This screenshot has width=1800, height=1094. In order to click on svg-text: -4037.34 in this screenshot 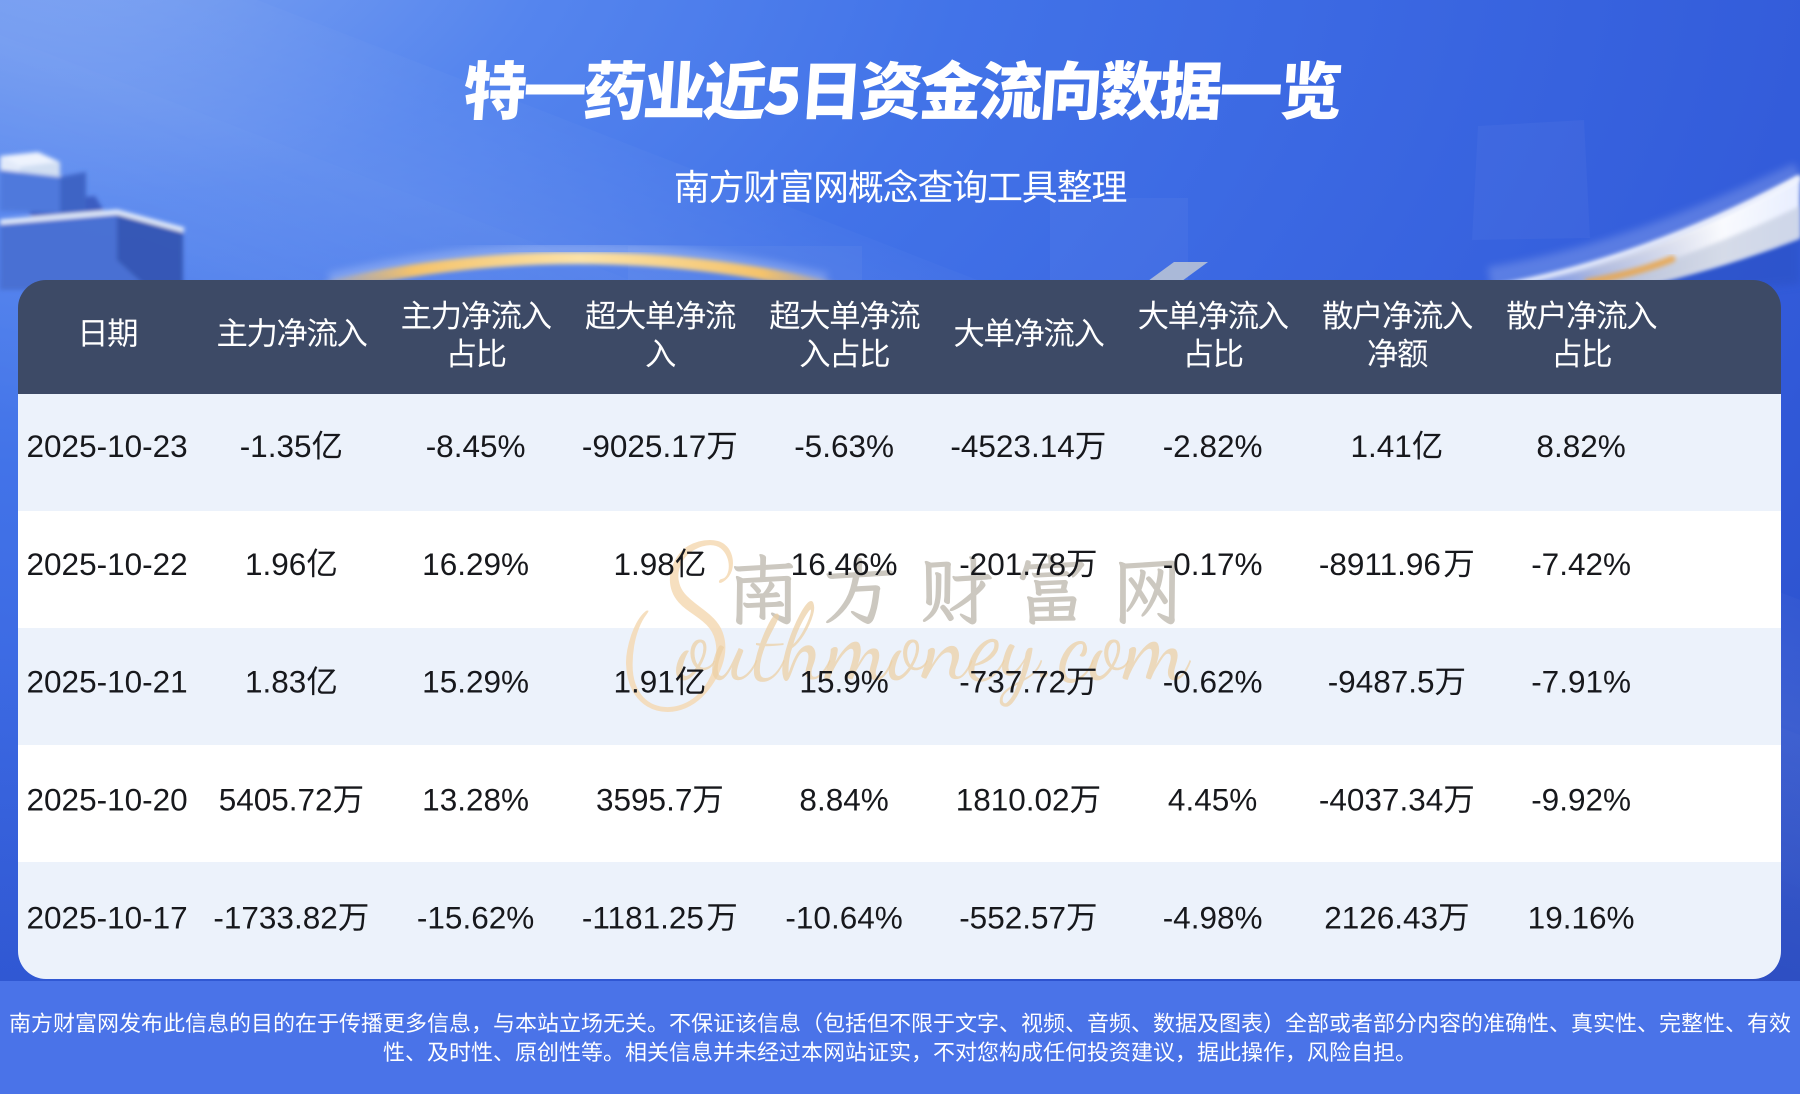, I will do `click(1381, 800)`.